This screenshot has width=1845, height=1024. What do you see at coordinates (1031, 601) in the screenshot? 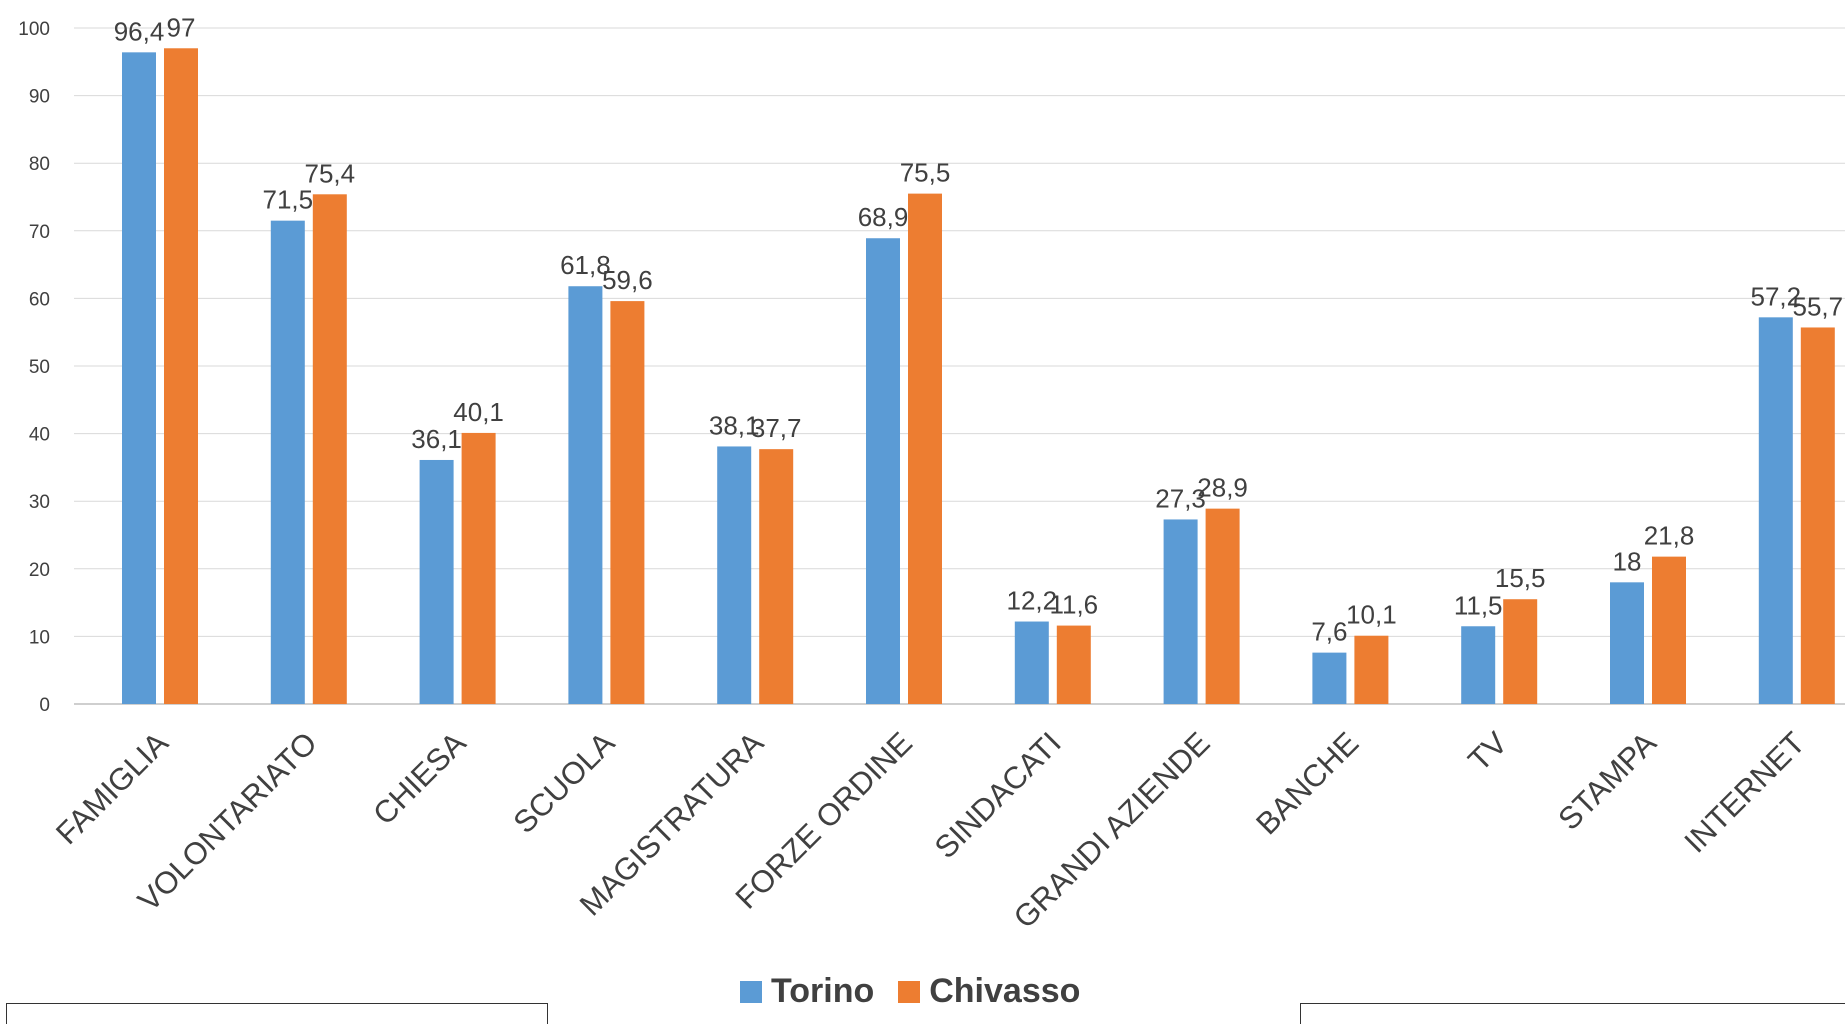
I see `data-label-torino: 12,2` at bounding box center [1031, 601].